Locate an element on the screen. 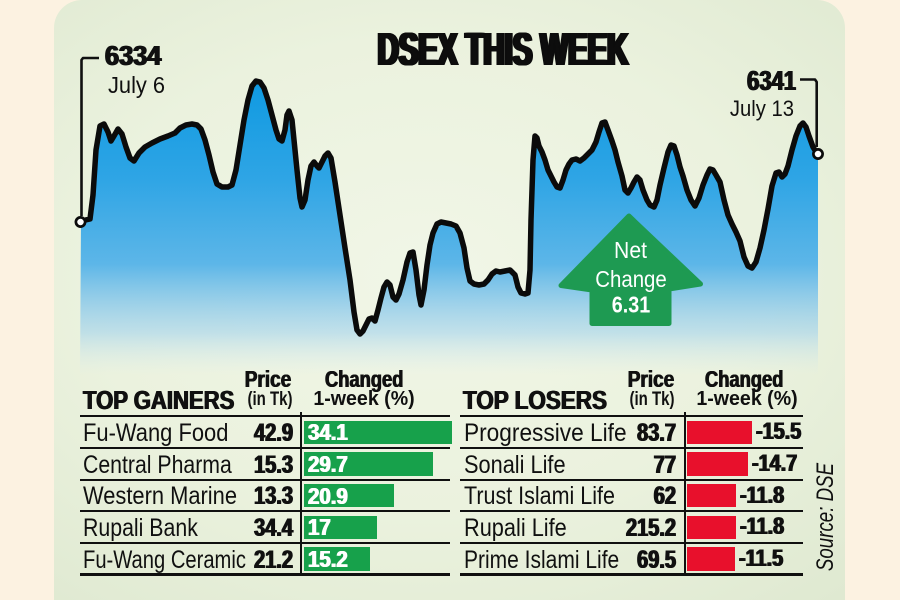 Image resolution: width=900 pixels, height=600 pixels. svg-text: 6.31 is located at coordinates (631, 304).